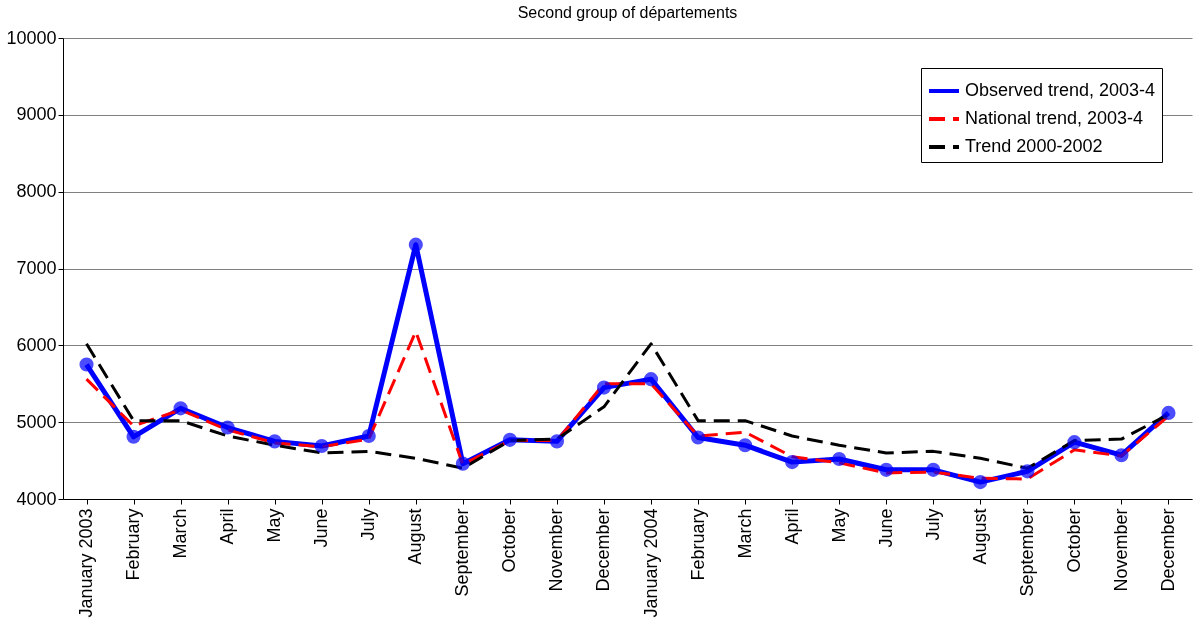 The width and height of the screenshot is (1200, 623). What do you see at coordinates (36, 114) in the screenshot?
I see `y-tick-label: 9000` at bounding box center [36, 114].